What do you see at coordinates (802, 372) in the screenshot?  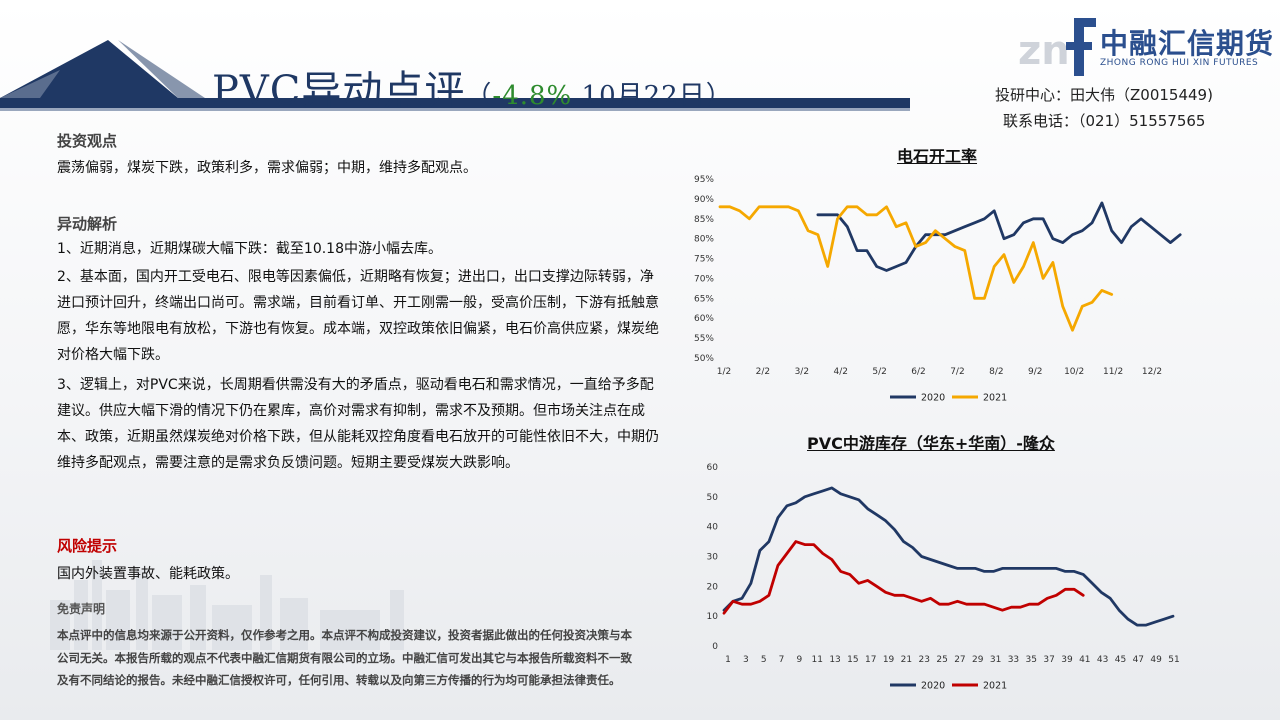 I see `chart-1-x-tick: 3/2` at bounding box center [802, 372].